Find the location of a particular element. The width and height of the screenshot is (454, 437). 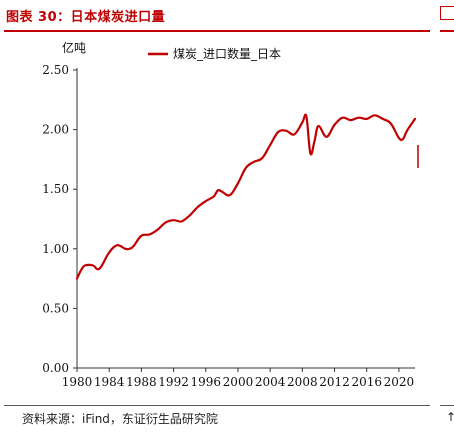

y-axis-unit-label: 亿吨 is located at coordinates (74, 47).